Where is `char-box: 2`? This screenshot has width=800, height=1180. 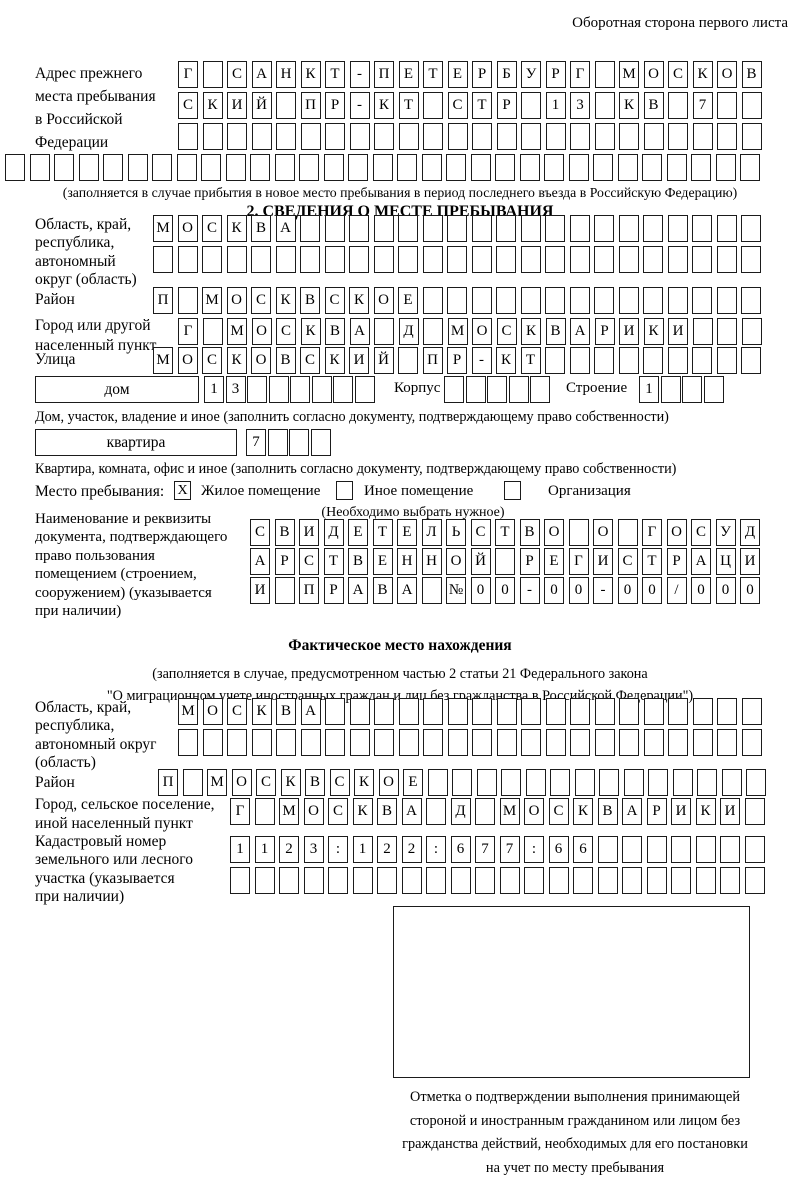 char-box: 2 is located at coordinates (289, 849).